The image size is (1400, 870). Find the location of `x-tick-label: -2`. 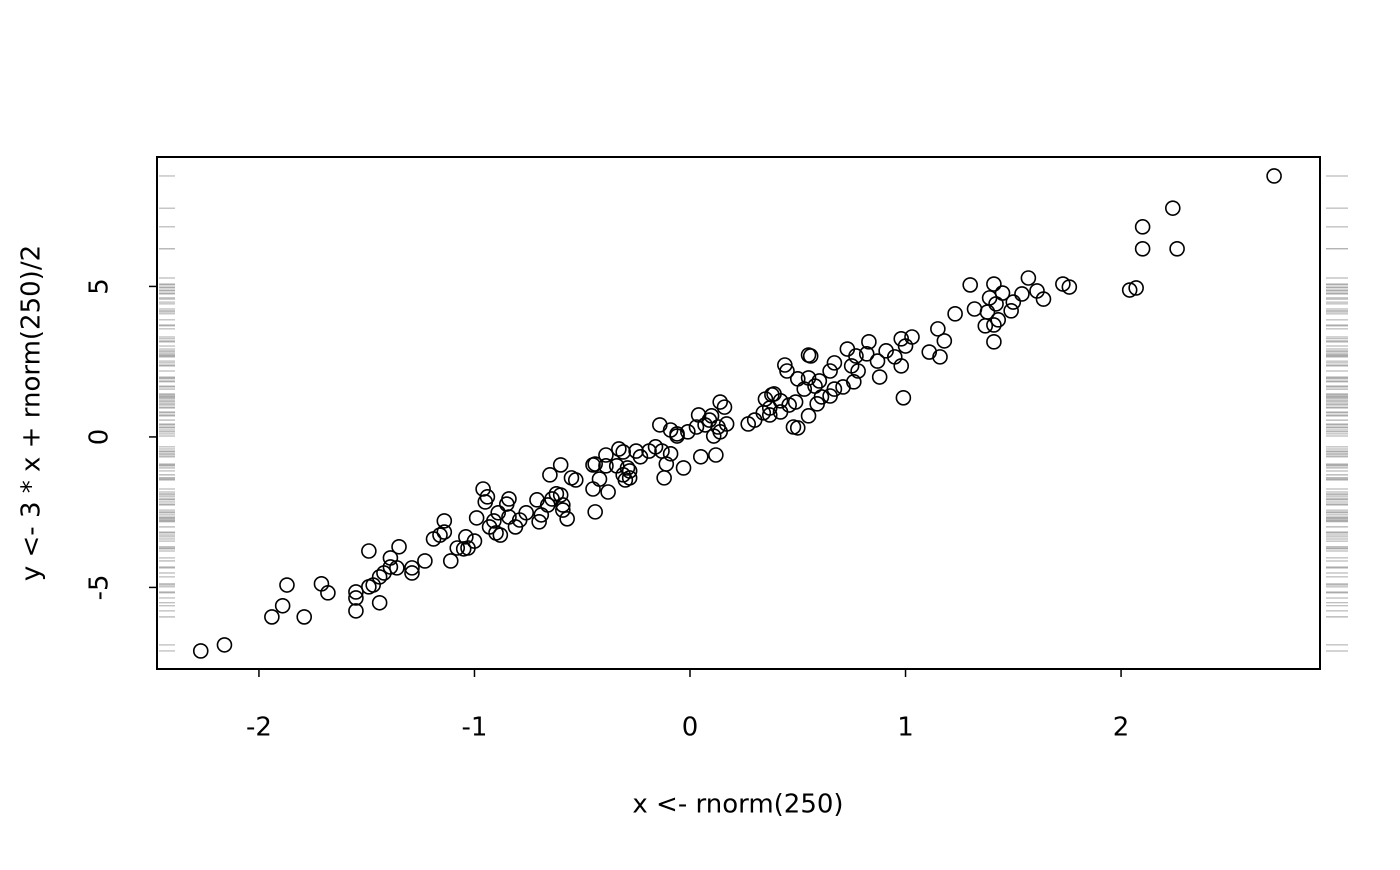

x-tick-label: -2 is located at coordinates (259, 728).